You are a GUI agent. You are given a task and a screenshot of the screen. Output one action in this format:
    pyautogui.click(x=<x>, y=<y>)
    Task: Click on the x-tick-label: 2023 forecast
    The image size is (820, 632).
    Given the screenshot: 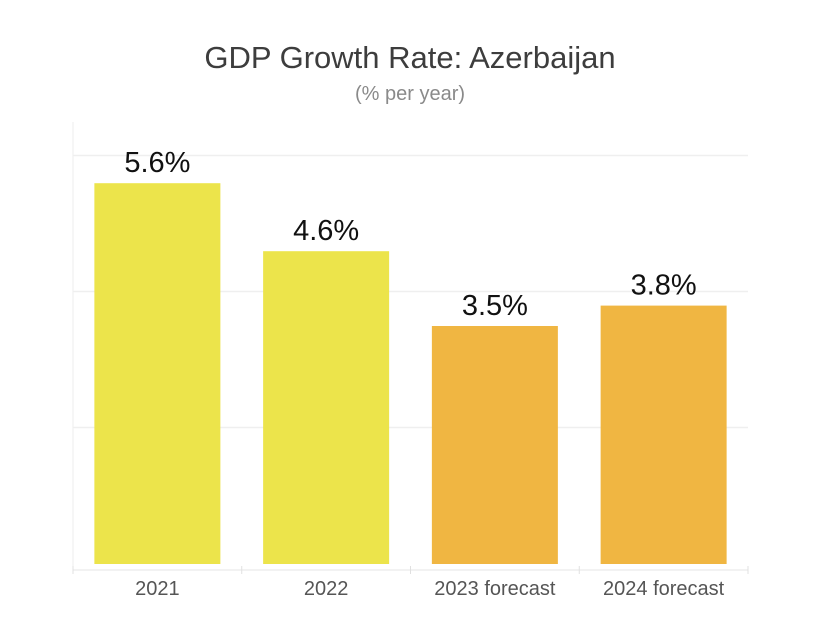 What is the action you would take?
    pyautogui.click(x=495, y=589)
    